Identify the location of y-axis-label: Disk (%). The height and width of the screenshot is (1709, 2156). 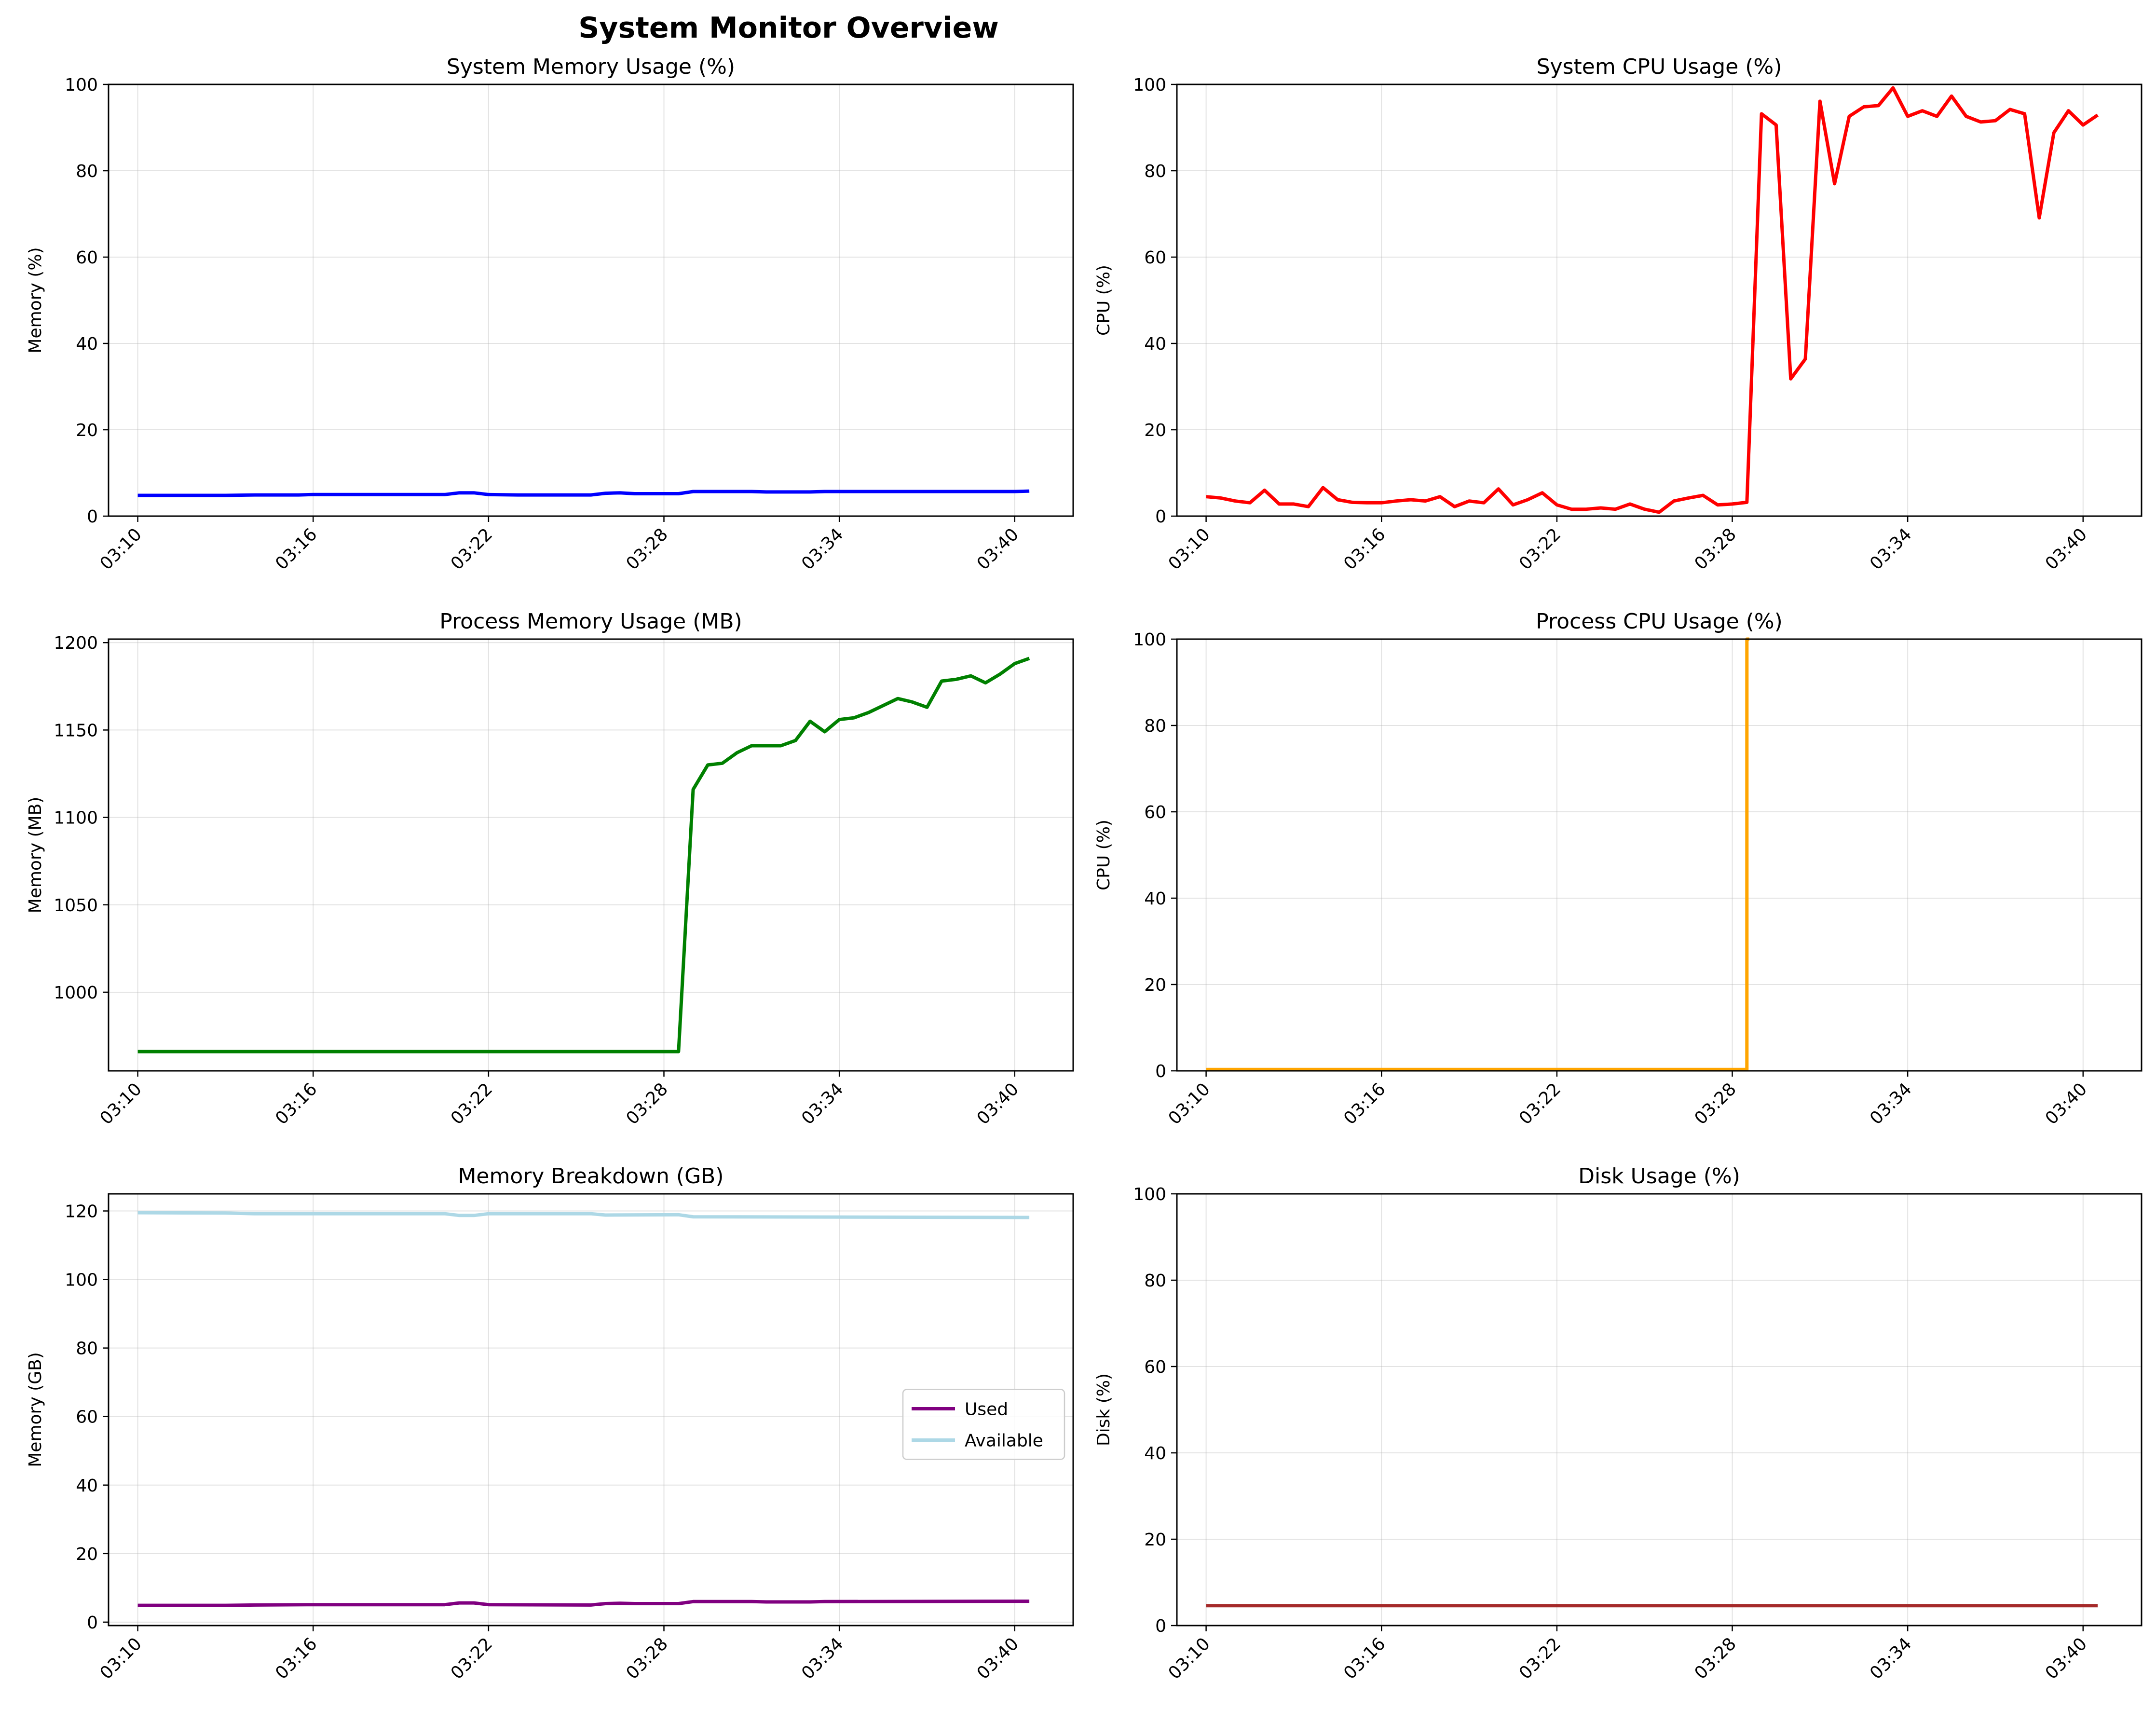
(1104, 1409).